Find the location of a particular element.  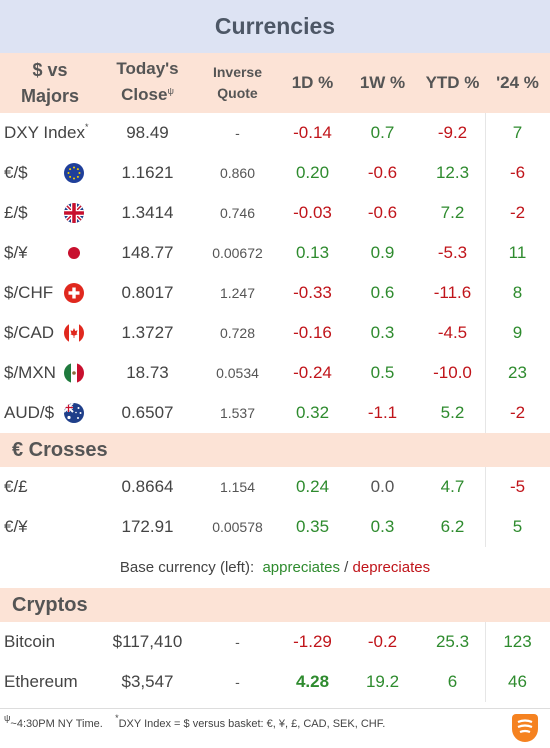

row-label: Bitcoin is located at coordinates (52, 642).